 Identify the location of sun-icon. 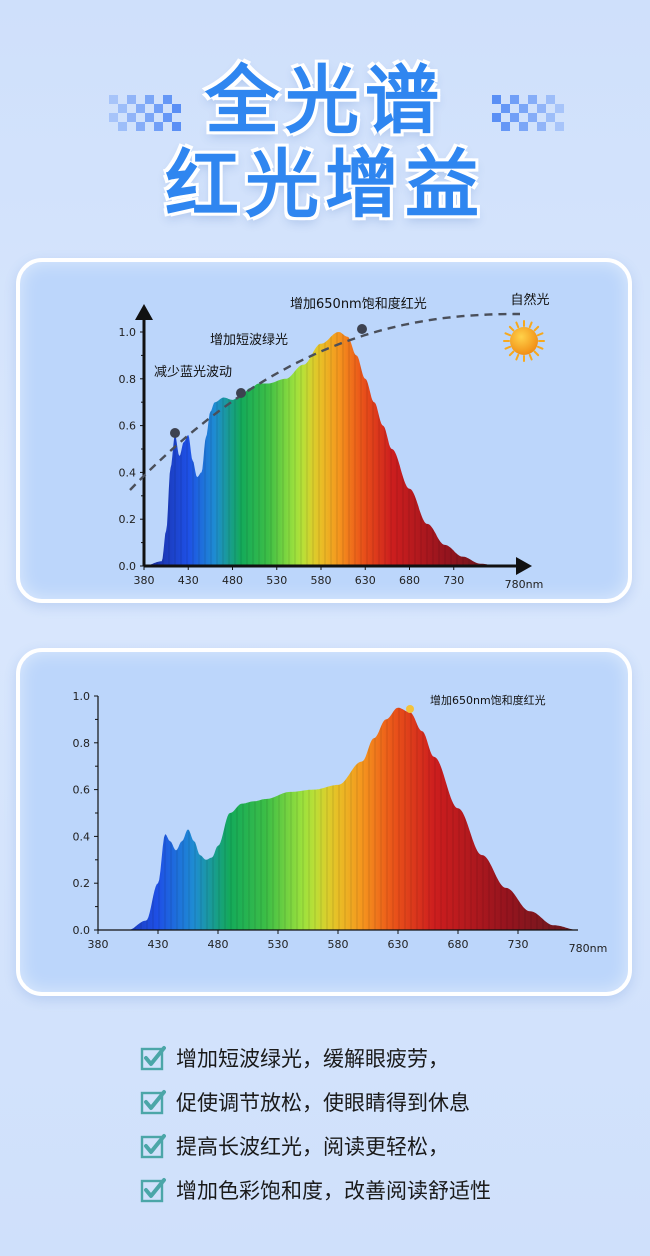
(524, 341).